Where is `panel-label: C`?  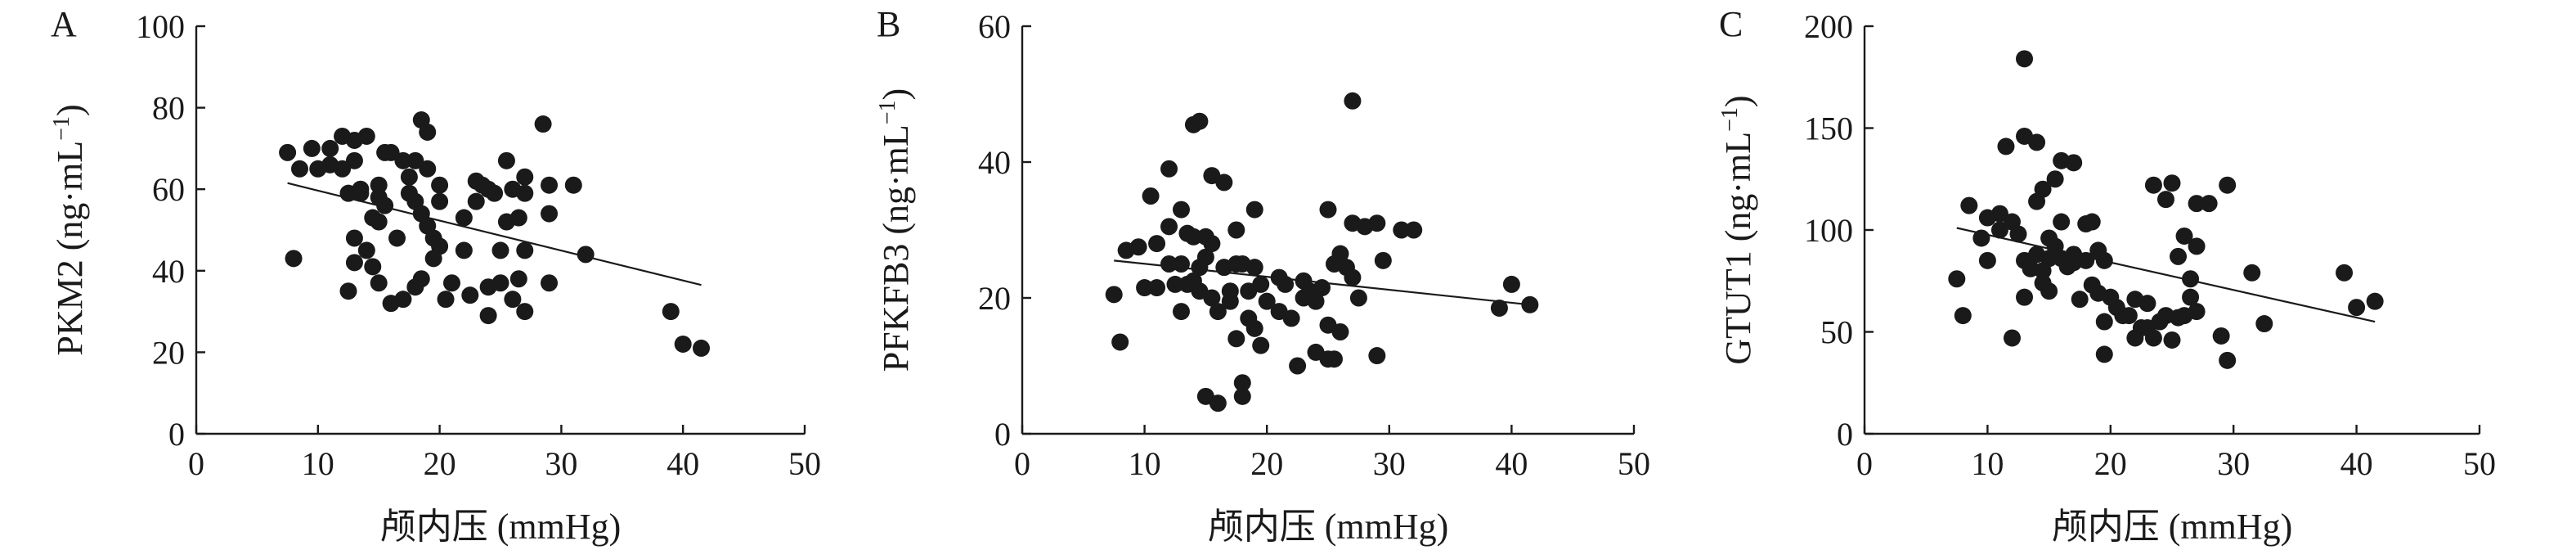
panel-label: C is located at coordinates (1731, 24).